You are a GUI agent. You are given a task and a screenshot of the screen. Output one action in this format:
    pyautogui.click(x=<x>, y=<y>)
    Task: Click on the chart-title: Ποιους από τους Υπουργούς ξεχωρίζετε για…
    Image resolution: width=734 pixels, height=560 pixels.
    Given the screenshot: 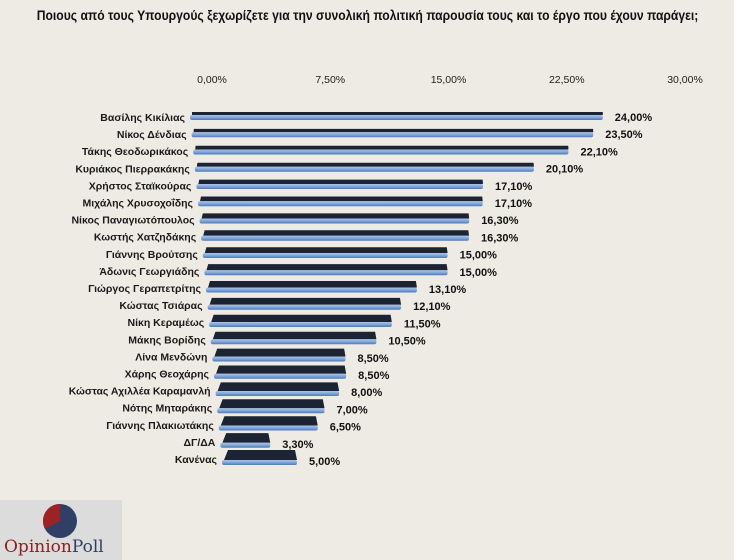 What is the action you would take?
    pyautogui.click(x=367, y=15)
    